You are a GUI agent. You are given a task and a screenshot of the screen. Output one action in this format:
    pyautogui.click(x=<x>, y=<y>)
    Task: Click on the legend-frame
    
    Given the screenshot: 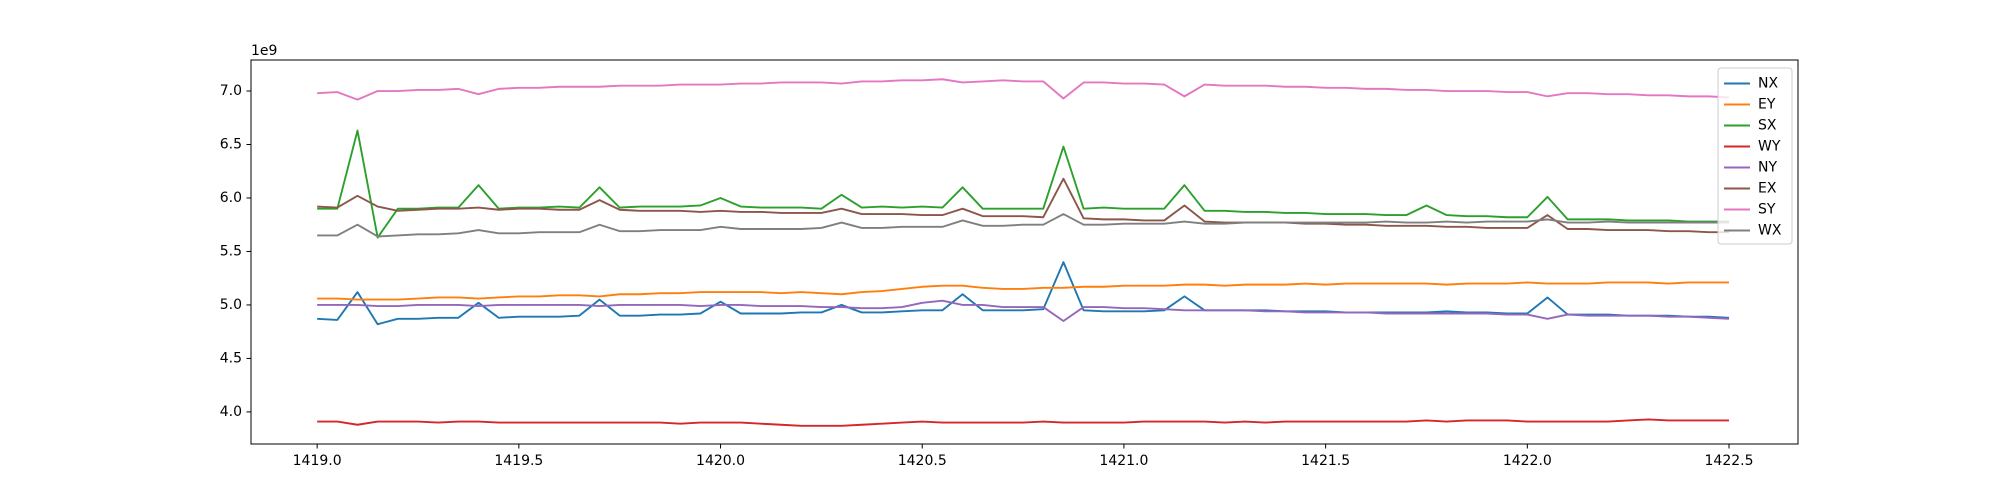 What is the action you would take?
    pyautogui.click(x=1755, y=156)
    